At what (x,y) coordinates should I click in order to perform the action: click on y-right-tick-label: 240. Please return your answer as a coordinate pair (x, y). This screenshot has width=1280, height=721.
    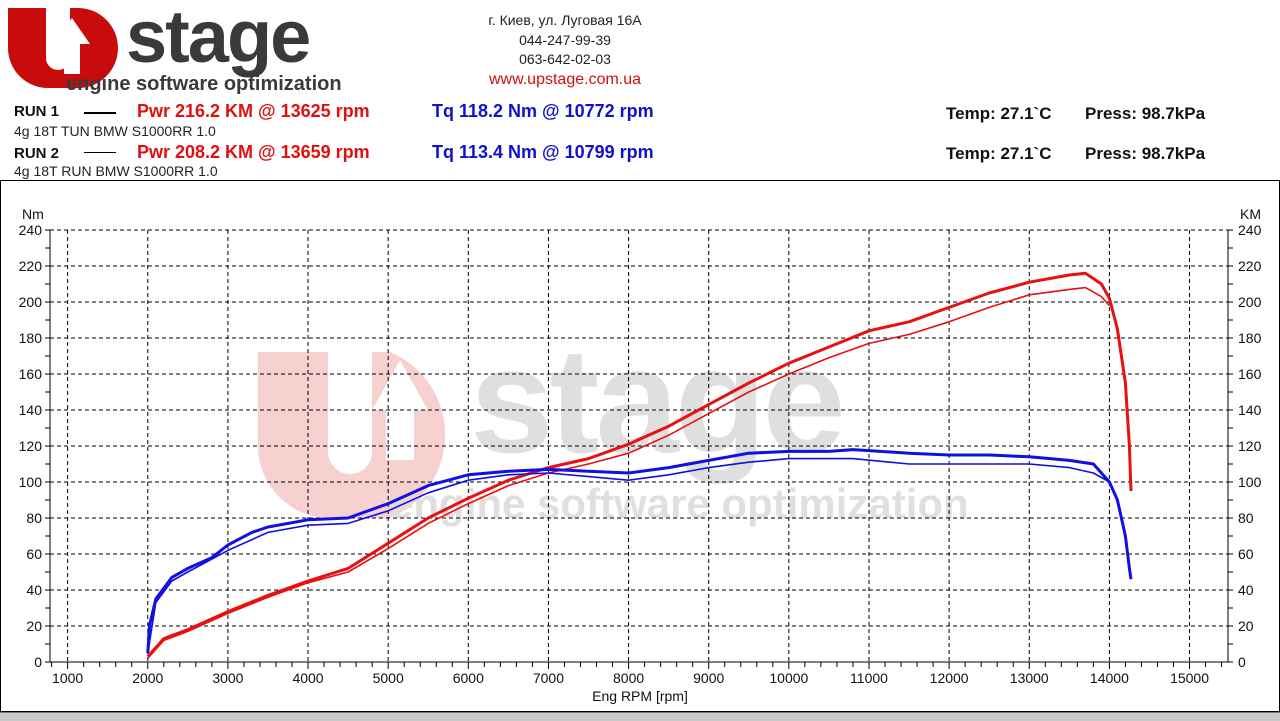
    Looking at the image, I should click on (1250, 230).